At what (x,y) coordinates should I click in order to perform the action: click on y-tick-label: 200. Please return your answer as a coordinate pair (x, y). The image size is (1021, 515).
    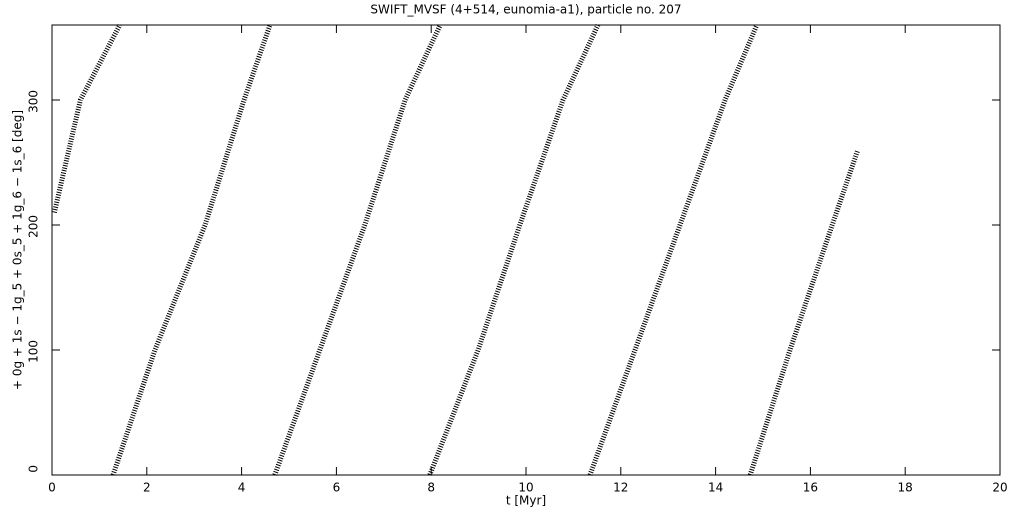
    Looking at the image, I should click on (34, 226).